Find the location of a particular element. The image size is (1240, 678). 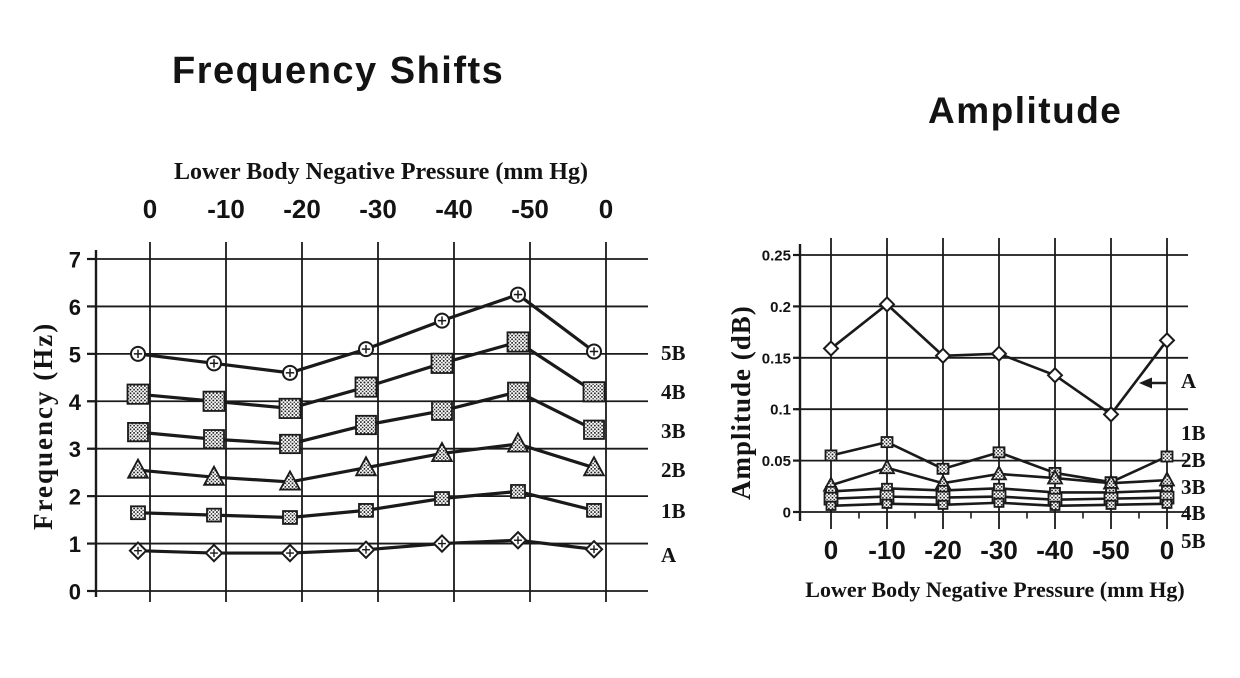

y-tick-label: 7 is located at coordinates (75, 259).